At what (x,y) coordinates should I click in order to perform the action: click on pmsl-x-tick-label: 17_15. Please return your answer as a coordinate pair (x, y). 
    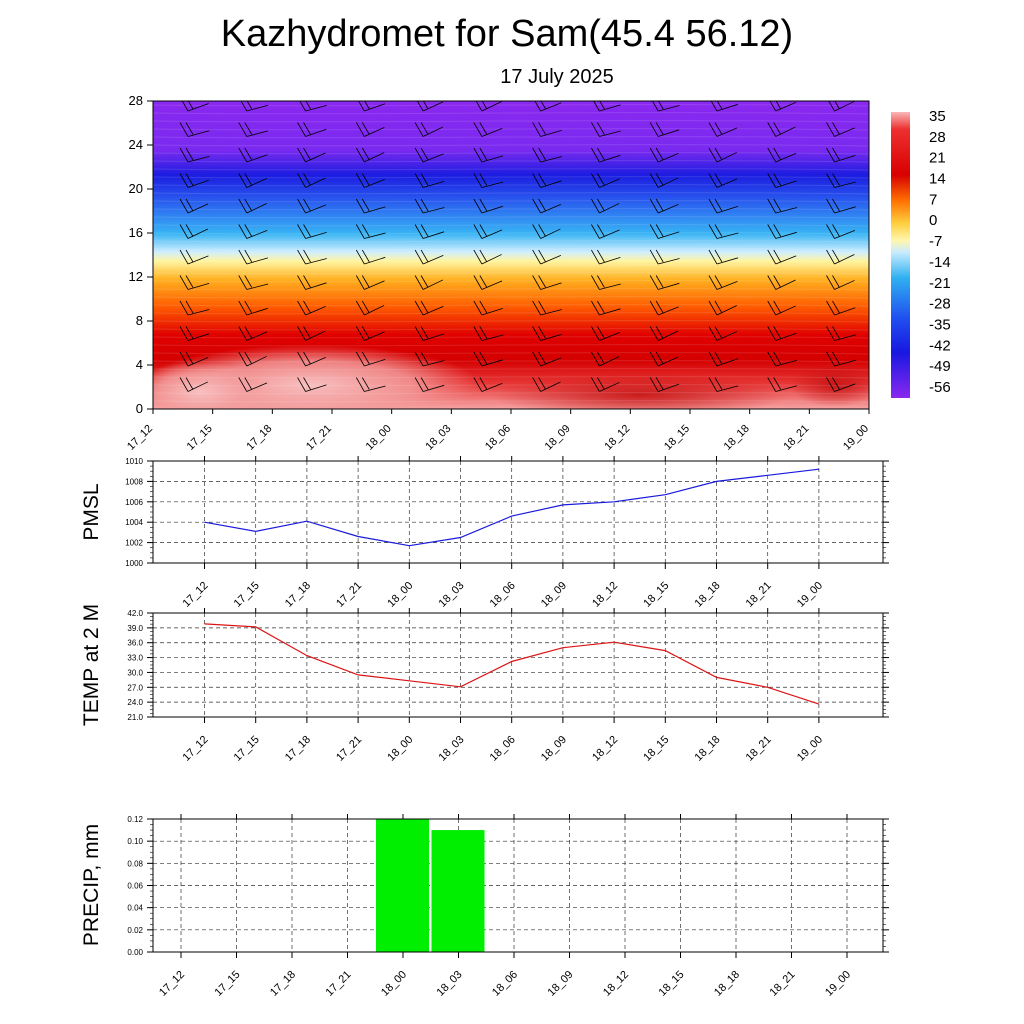
    Looking at the image, I should click on (247, 595).